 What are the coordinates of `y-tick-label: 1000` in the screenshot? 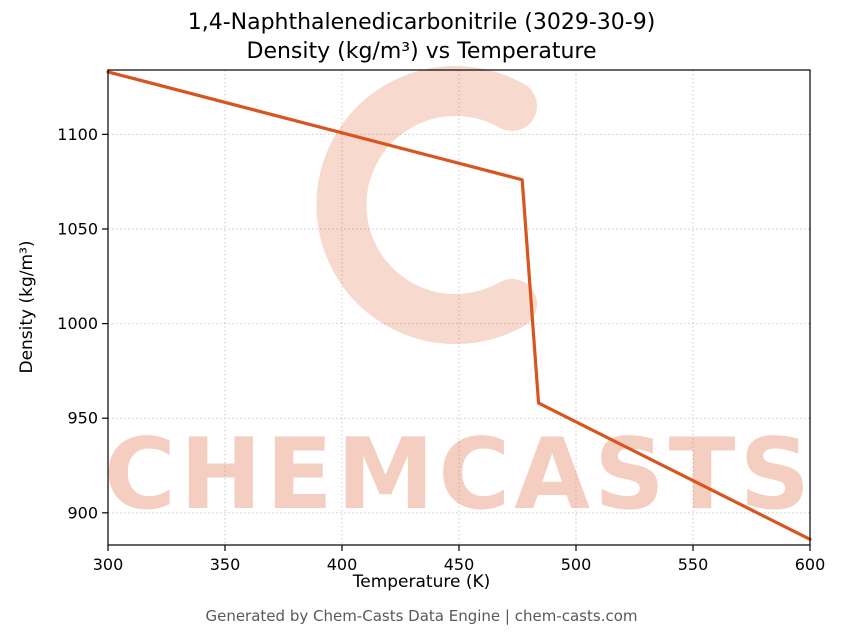 It's located at (77, 323).